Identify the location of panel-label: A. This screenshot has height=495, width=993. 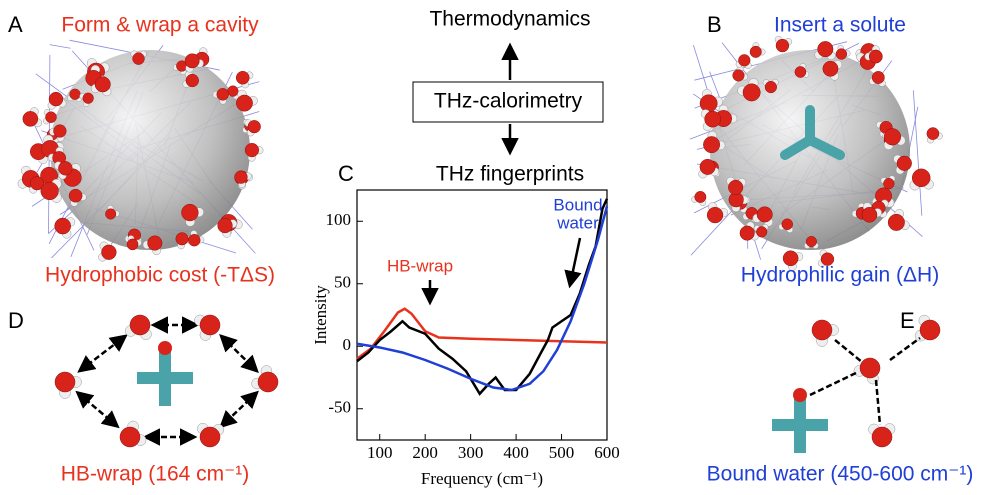
(15, 24).